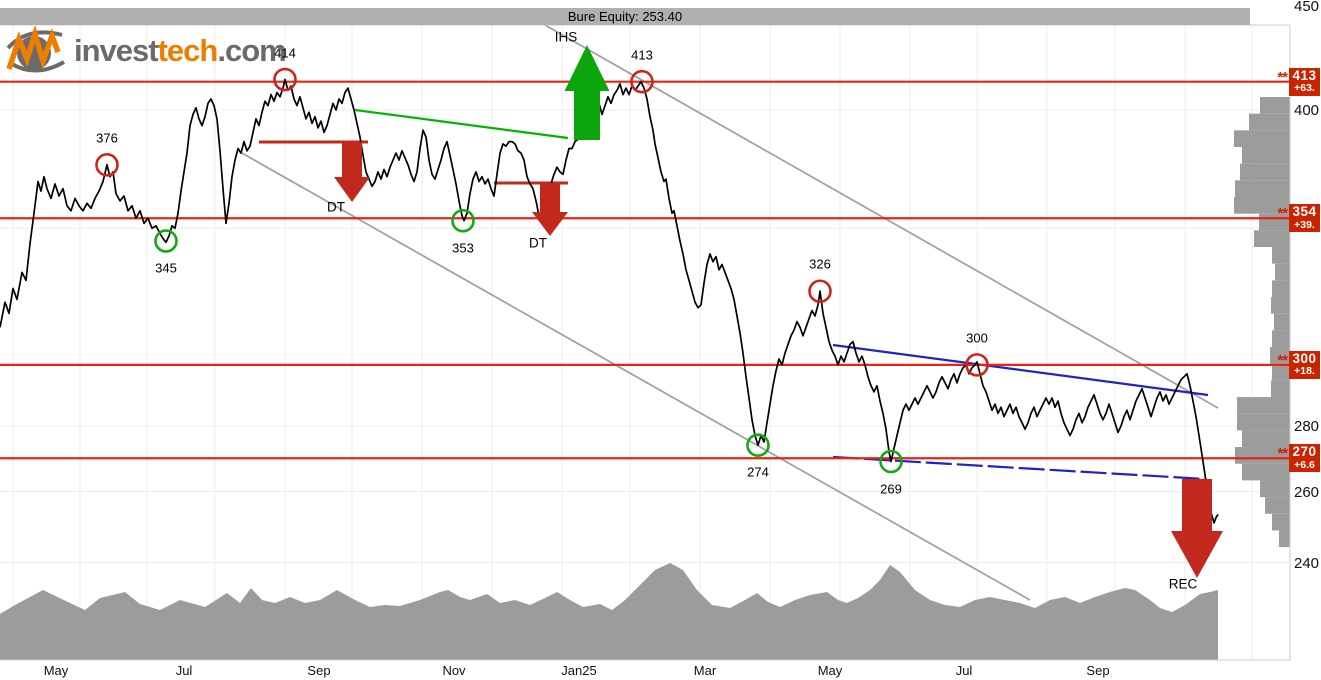 The width and height of the screenshot is (1321, 680). What do you see at coordinates (1307, 492) in the screenshot?
I see `y-axis-label: 260` at bounding box center [1307, 492].